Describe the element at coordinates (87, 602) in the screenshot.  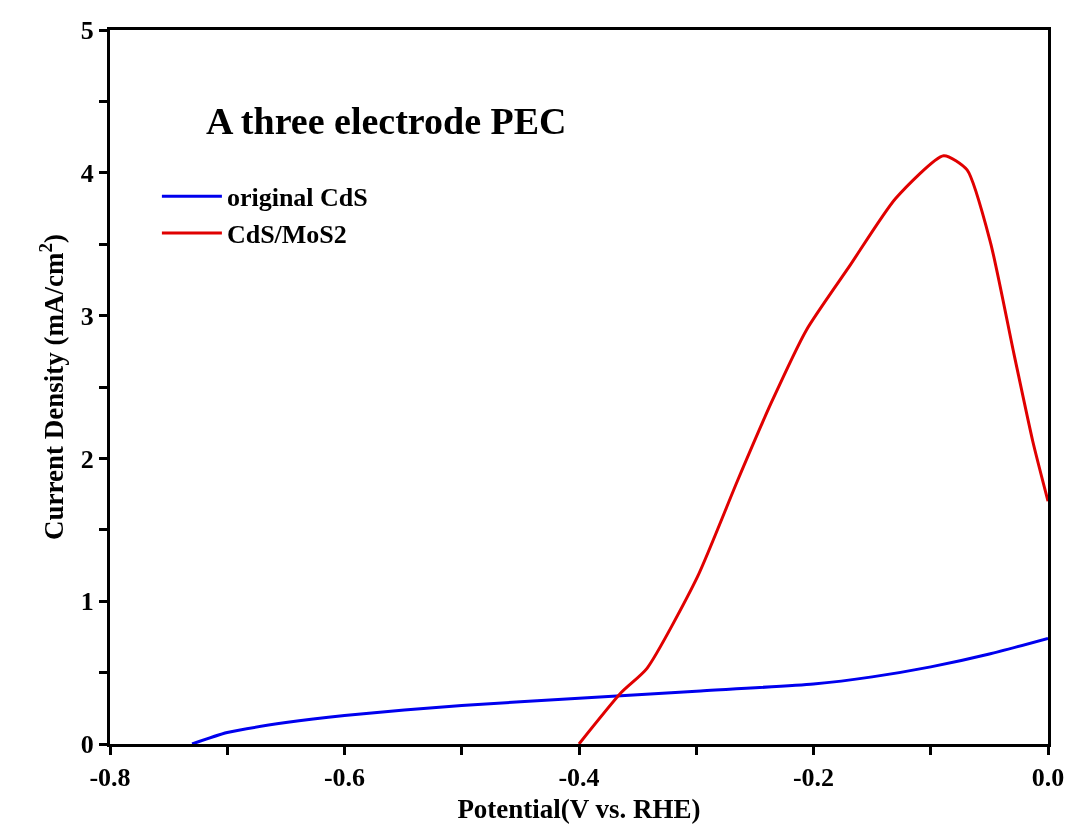
I see `y-tick-label: 1` at that location.